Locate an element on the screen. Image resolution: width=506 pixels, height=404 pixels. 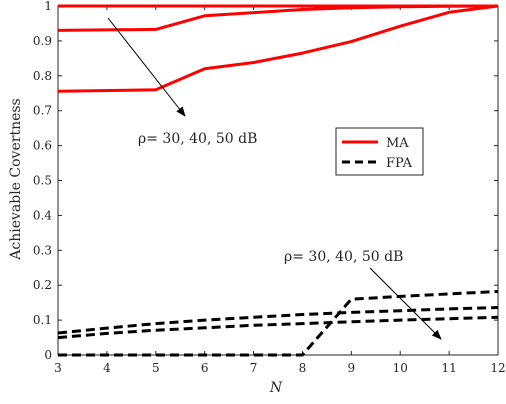
legend: MA FPA is located at coordinates (379, 151).